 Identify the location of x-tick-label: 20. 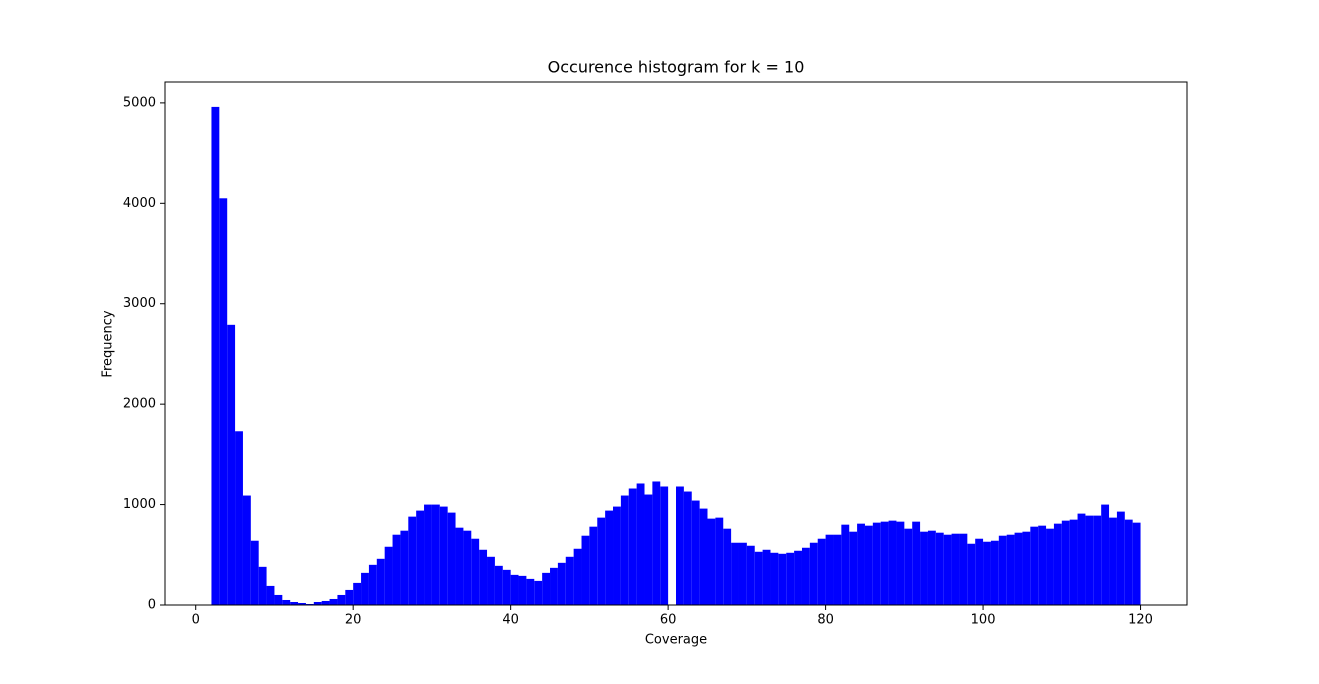
(353, 620).